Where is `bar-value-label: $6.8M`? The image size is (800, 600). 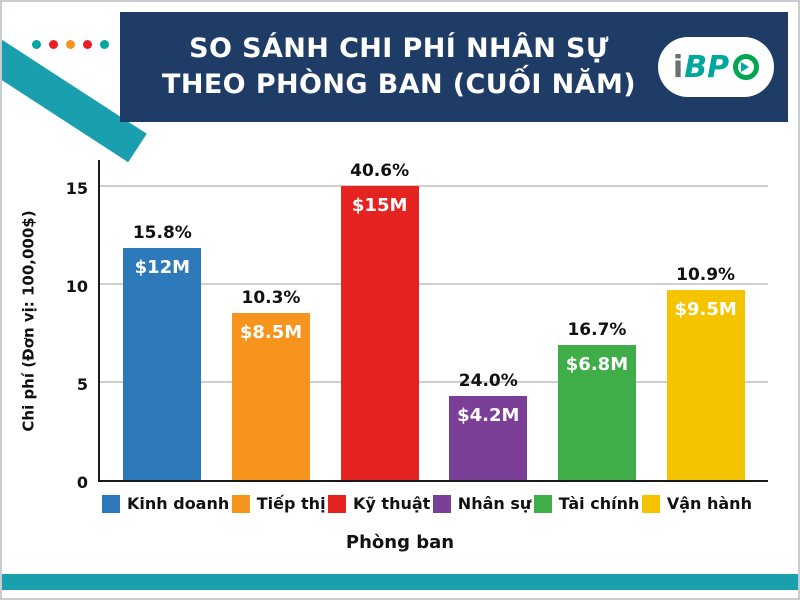 bar-value-label: $6.8M is located at coordinates (597, 364).